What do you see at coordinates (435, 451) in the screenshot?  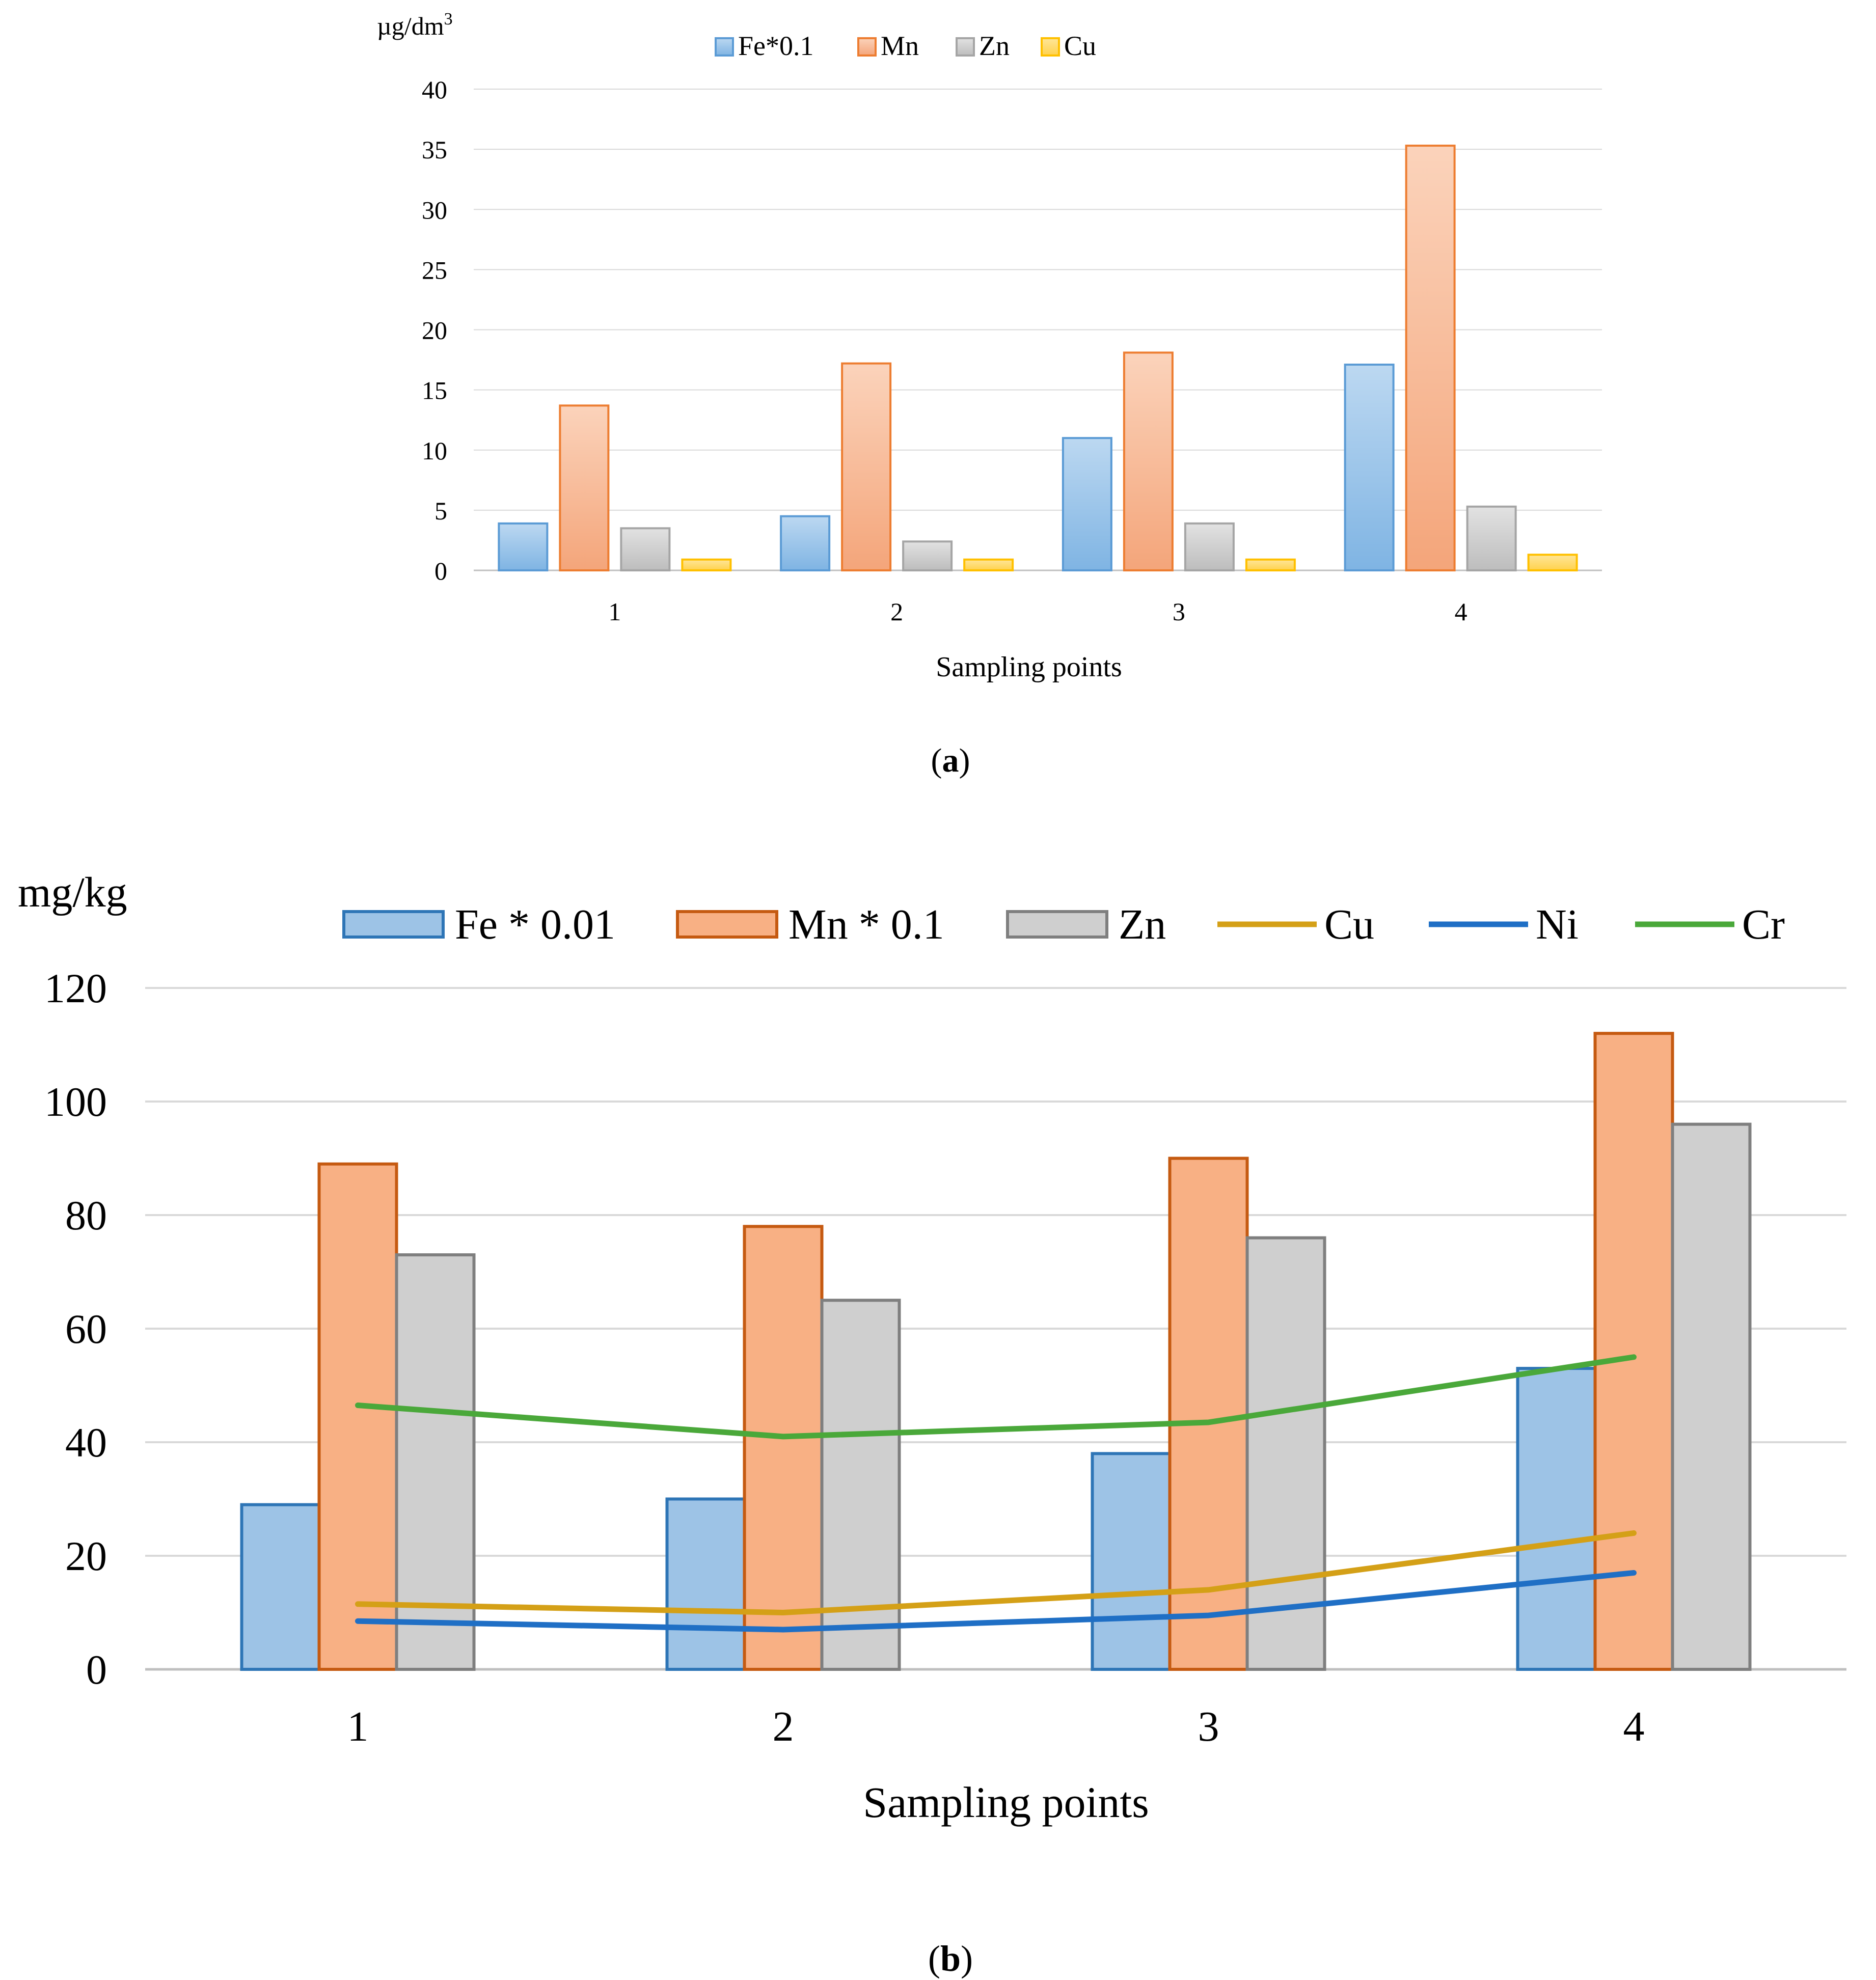 I see `chart-a-y-tick-10: 10` at bounding box center [435, 451].